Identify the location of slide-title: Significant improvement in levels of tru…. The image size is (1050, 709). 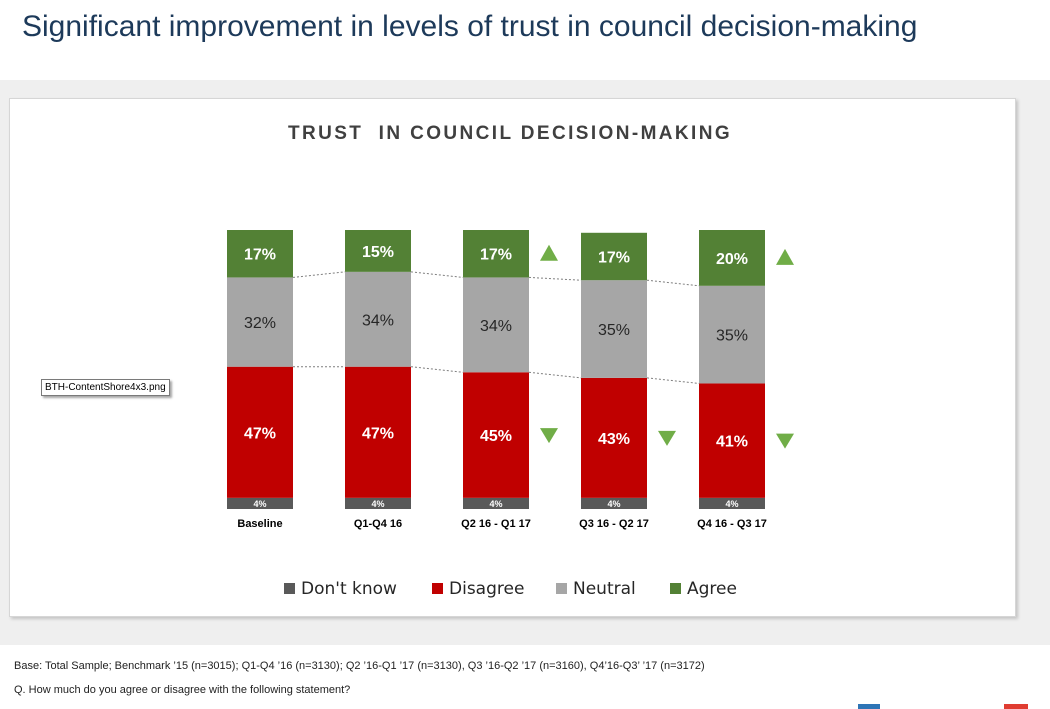
(470, 26).